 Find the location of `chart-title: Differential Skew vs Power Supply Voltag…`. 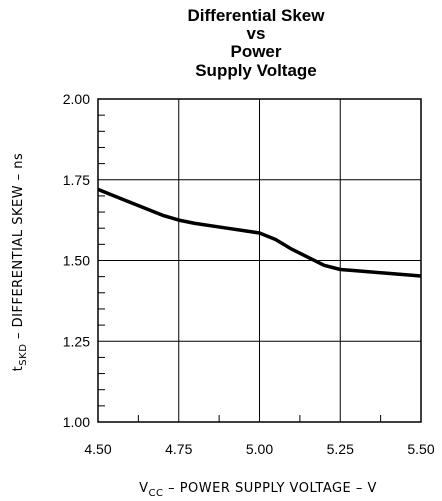

chart-title: Differential Skew vs Power Supply Voltag… is located at coordinates (257, 43).